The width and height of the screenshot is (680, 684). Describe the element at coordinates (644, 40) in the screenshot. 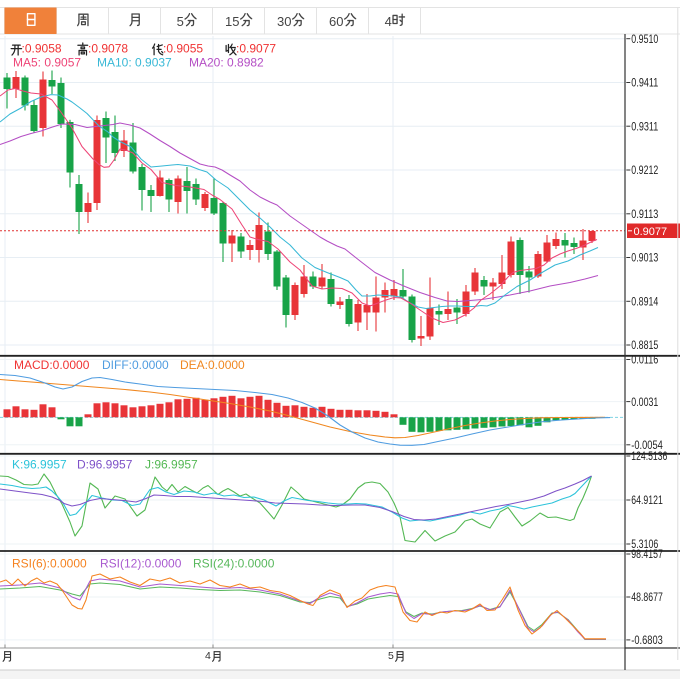

I see `svg-text: 0.9510` at that location.